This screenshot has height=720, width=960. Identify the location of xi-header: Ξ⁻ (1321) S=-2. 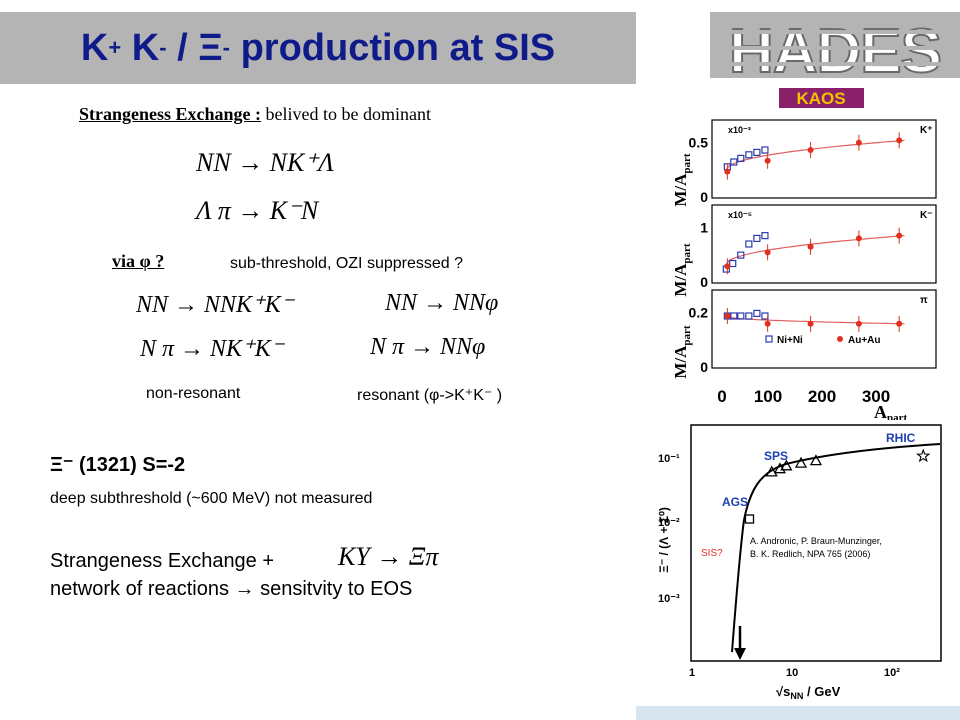
(118, 465).